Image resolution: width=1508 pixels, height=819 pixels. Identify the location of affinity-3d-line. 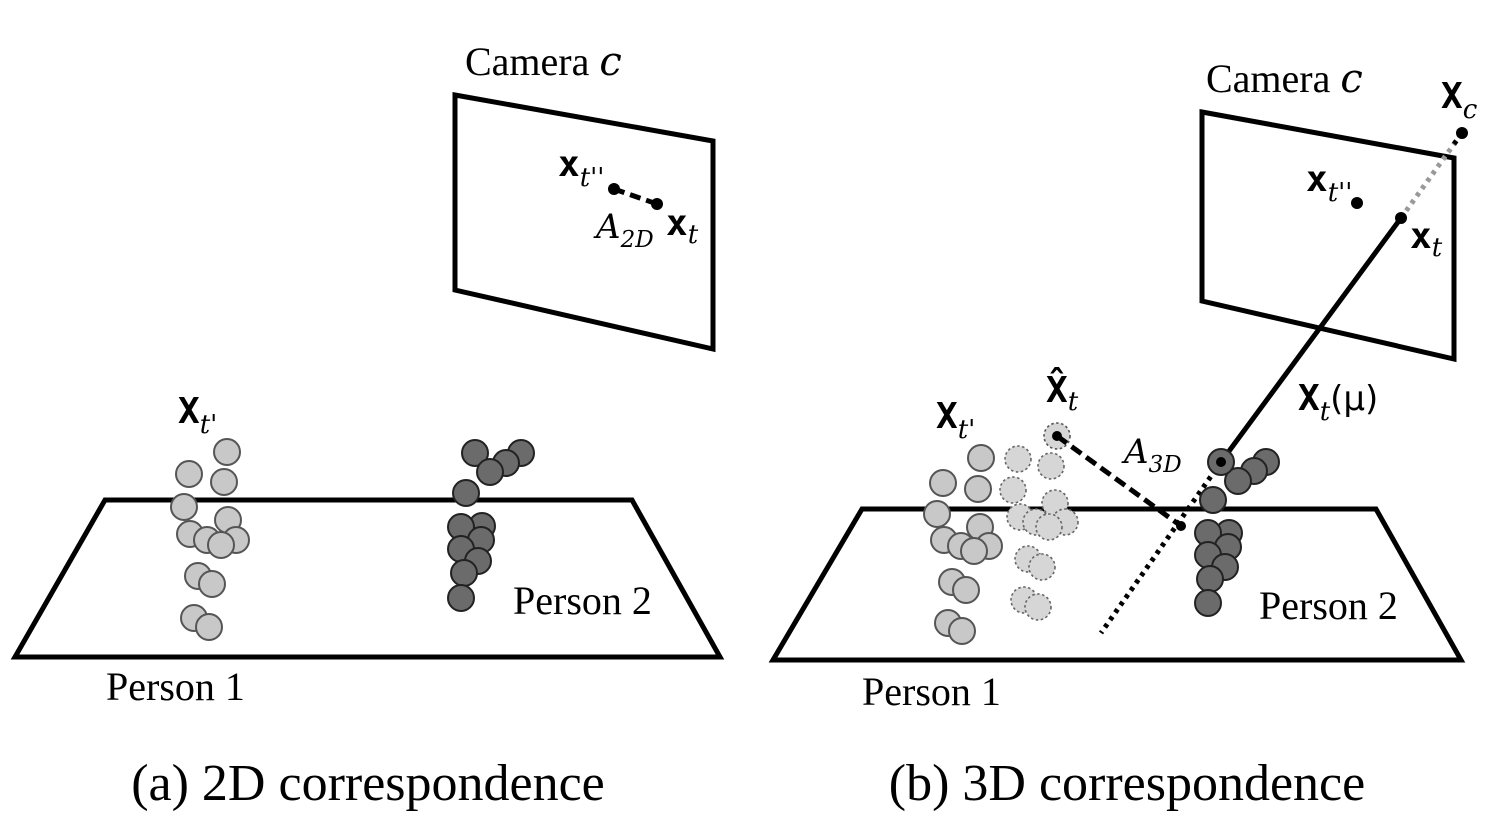
(1119, 481).